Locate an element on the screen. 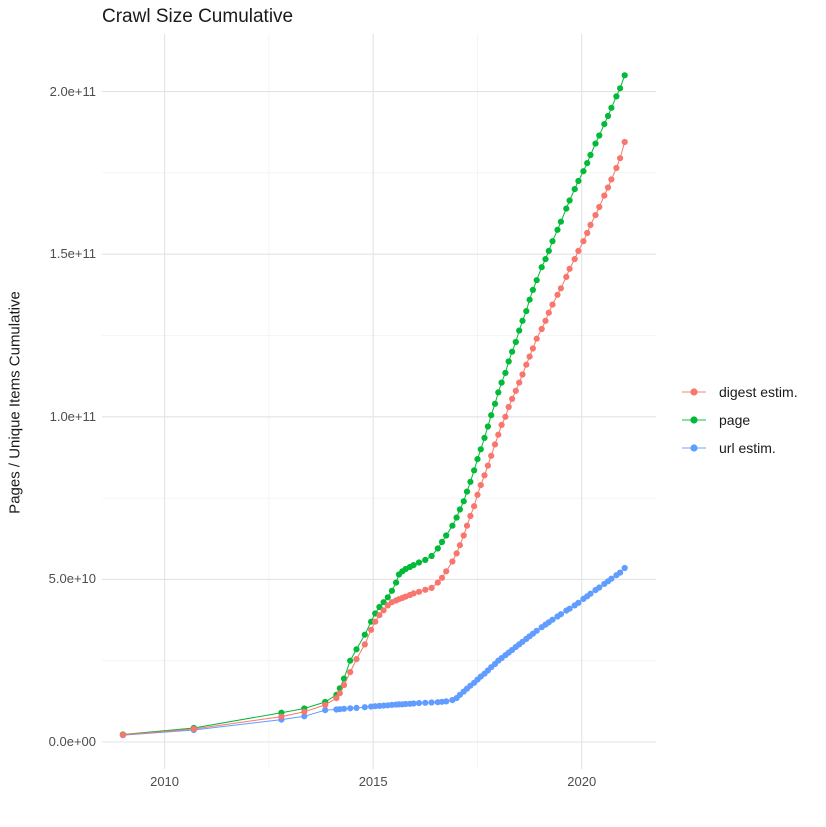 This screenshot has width=826, height=827. legend-item-url-estim: url estim. is located at coordinates (739, 448).